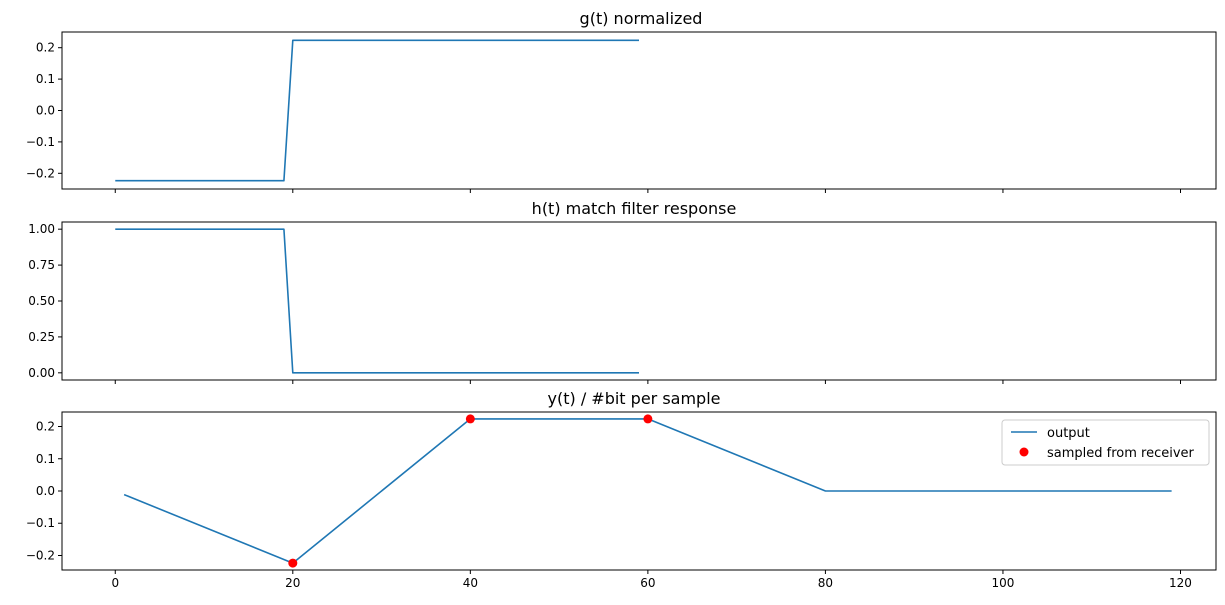 This screenshot has height=605, width=1225. What do you see at coordinates (40, 555) in the screenshot?
I see `y-tick-label-y-0: −0.2` at bounding box center [40, 555].